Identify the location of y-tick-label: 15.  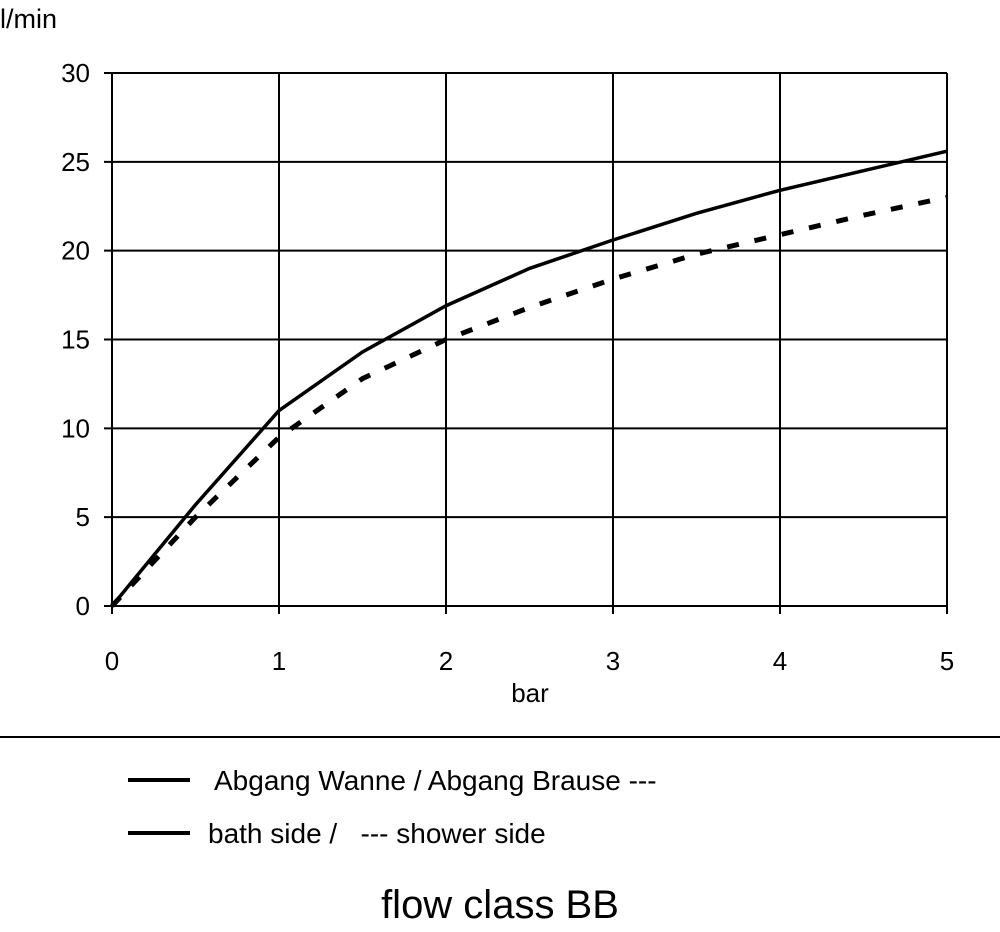
(75, 340).